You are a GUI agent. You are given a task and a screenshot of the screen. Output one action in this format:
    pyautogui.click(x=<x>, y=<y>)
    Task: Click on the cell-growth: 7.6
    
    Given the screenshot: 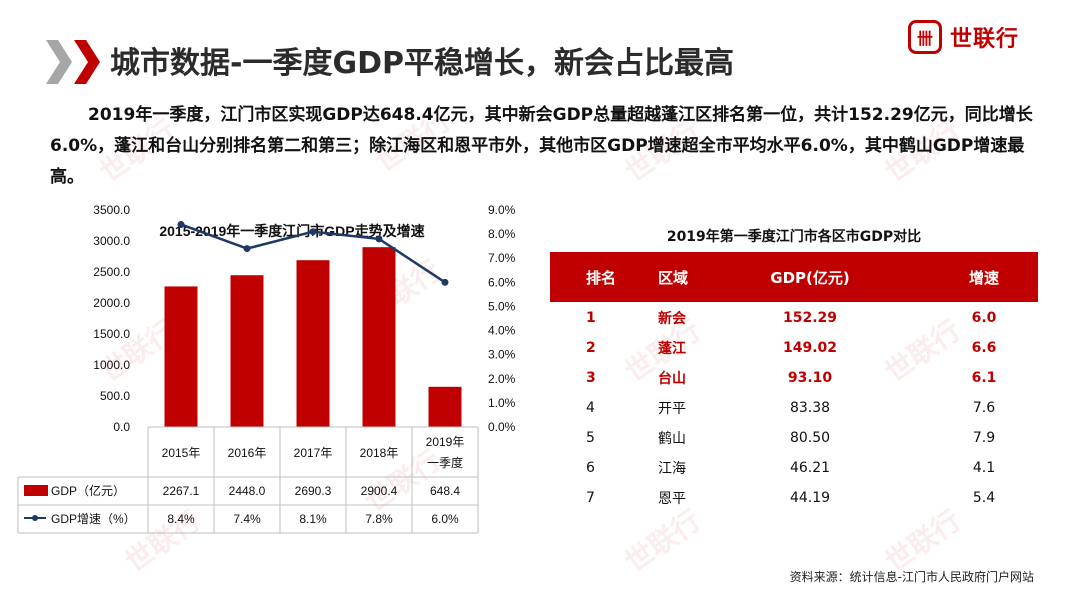 What is the action you would take?
    pyautogui.click(x=984, y=408)
    